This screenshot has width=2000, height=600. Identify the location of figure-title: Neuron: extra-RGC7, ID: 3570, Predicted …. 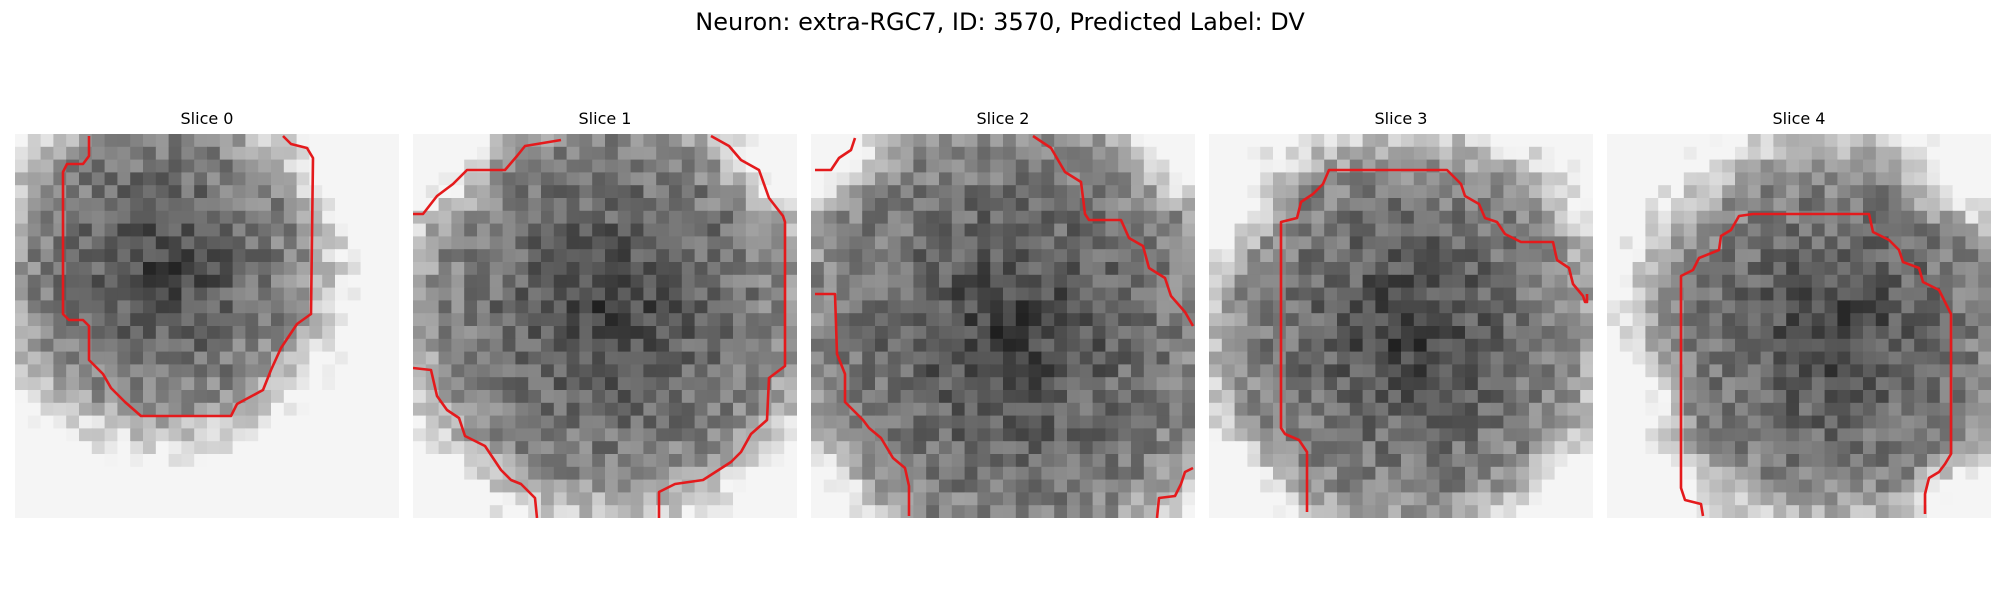
(1000, 22).